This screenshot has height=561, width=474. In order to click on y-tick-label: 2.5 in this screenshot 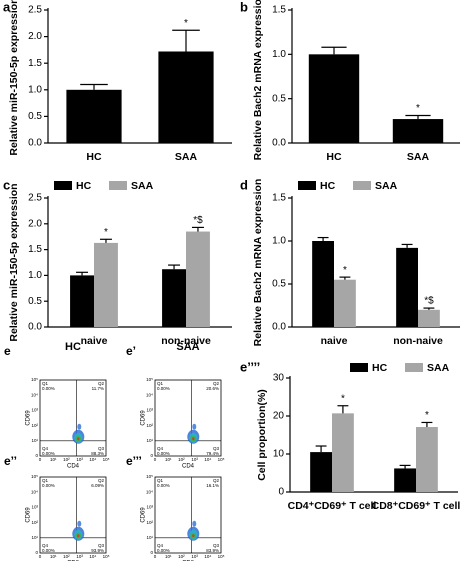, I will do `click(35, 10)`.